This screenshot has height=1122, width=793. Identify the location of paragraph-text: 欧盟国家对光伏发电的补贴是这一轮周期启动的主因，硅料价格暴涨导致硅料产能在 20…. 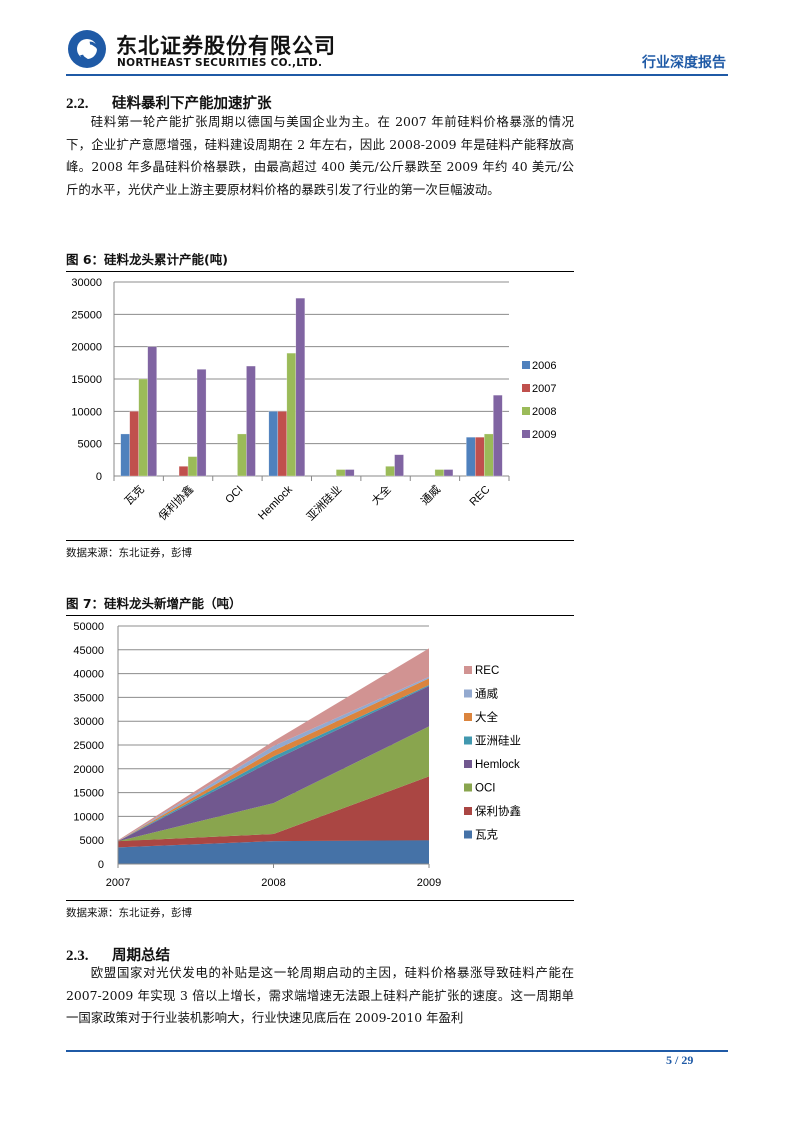
(320, 995).